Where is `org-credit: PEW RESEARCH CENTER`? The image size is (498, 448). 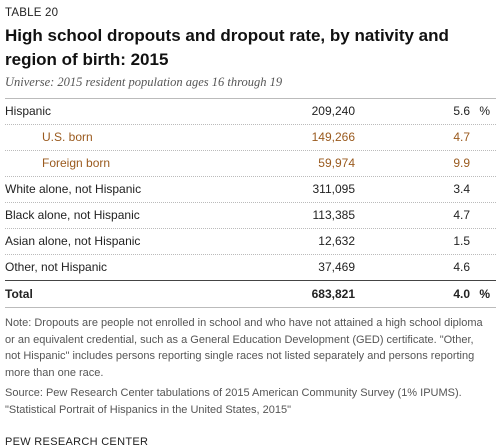
org-credit: PEW RESEARCH CENTER is located at coordinates (77, 442).